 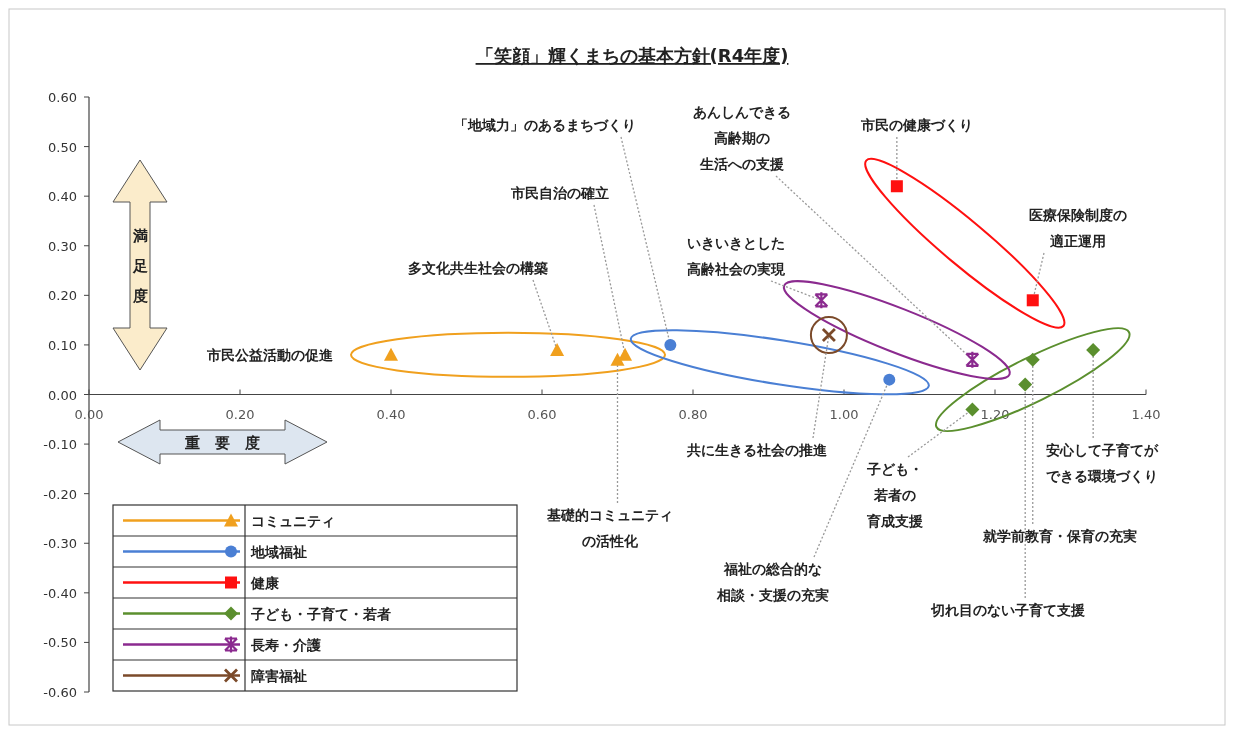 I want to click on annotation: 「地域力」のあるまちづくり, so click(x=545, y=125).